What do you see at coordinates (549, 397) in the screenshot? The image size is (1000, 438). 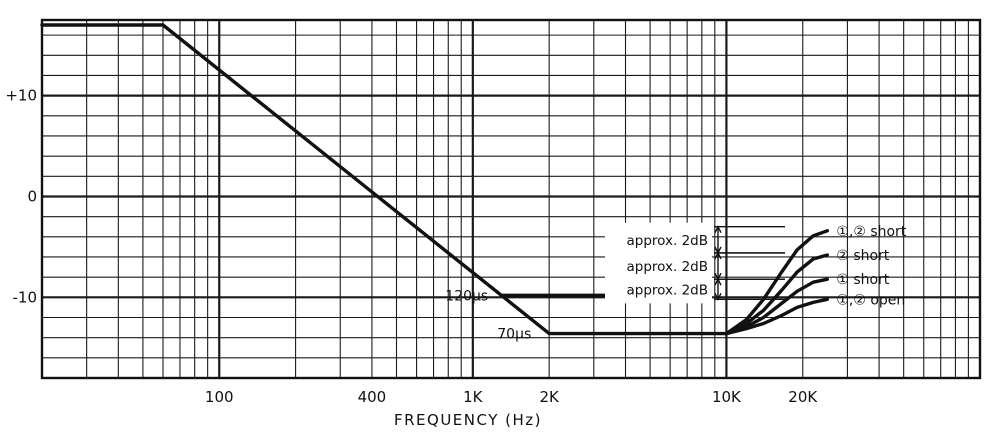 I see `x-tick-label: 2K` at bounding box center [549, 397].